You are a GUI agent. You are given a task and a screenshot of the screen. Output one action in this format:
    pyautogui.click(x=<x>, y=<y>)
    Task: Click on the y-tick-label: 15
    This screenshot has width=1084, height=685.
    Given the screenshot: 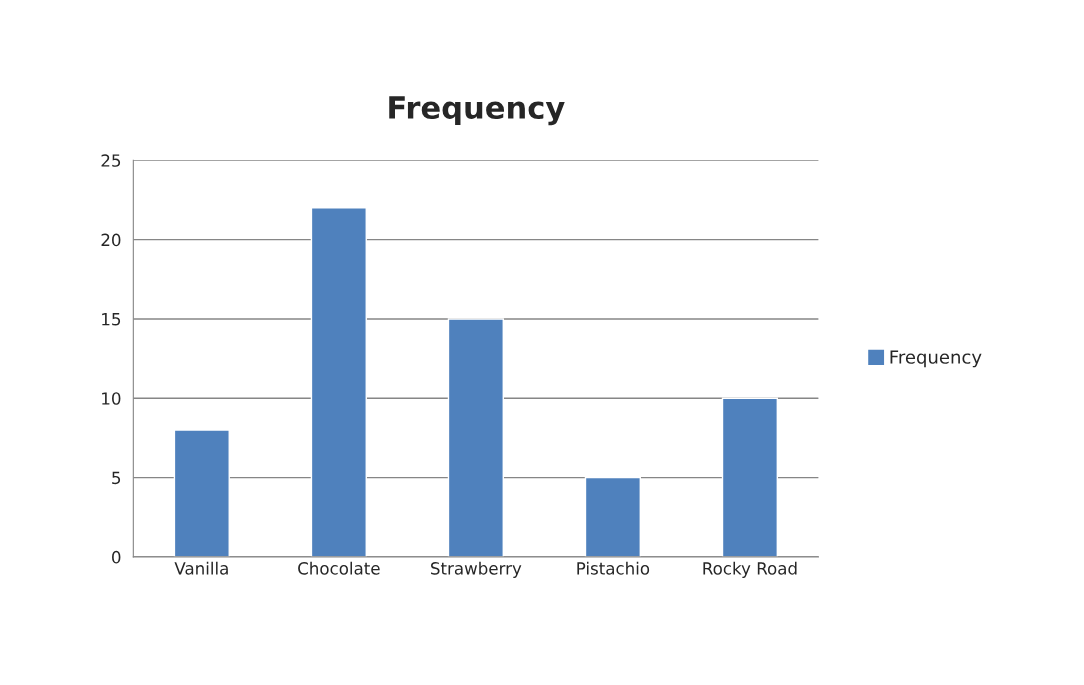 What is the action you would take?
    pyautogui.click(x=111, y=319)
    